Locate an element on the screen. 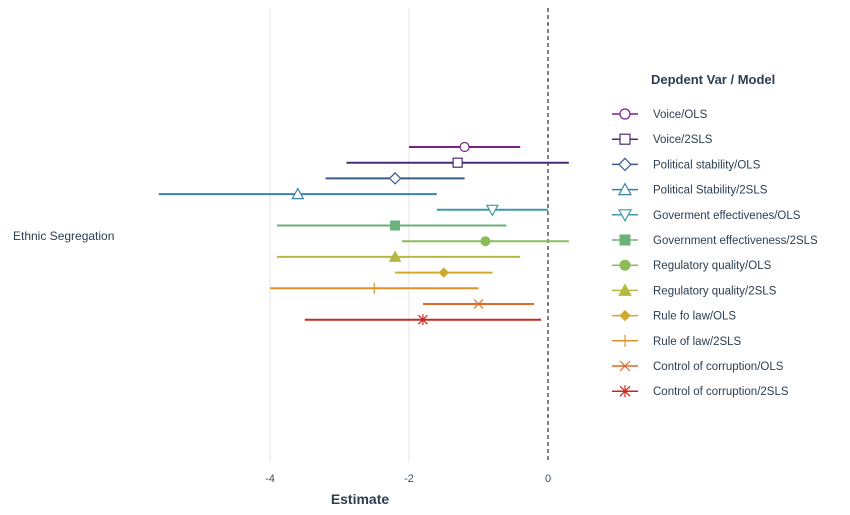 The width and height of the screenshot is (850, 515). legend-item: Rule of law/2SLS is located at coordinates (677, 341).